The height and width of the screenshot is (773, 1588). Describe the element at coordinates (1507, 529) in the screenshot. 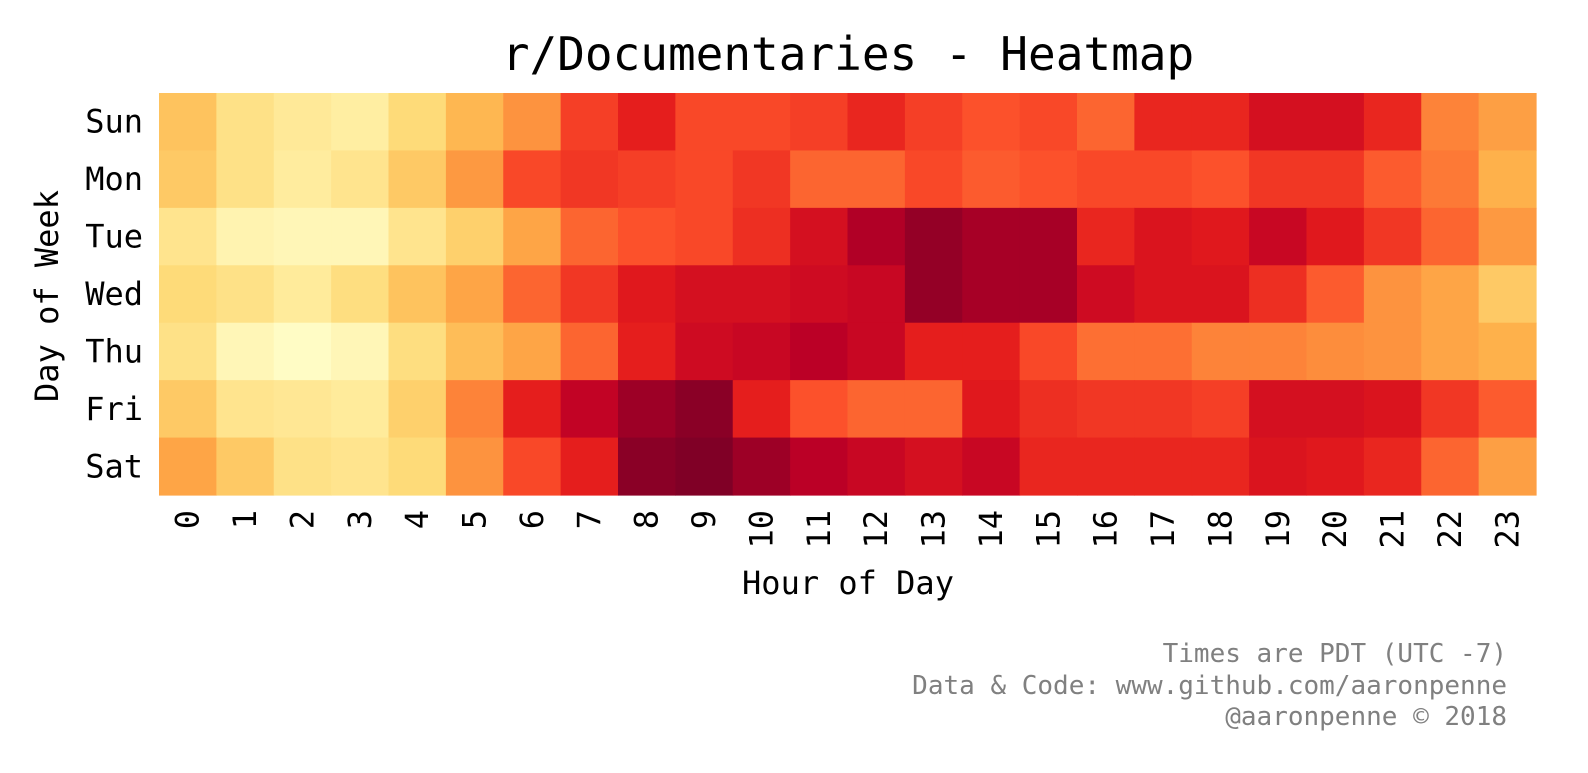

I see `x-tick-label: 23` at that location.